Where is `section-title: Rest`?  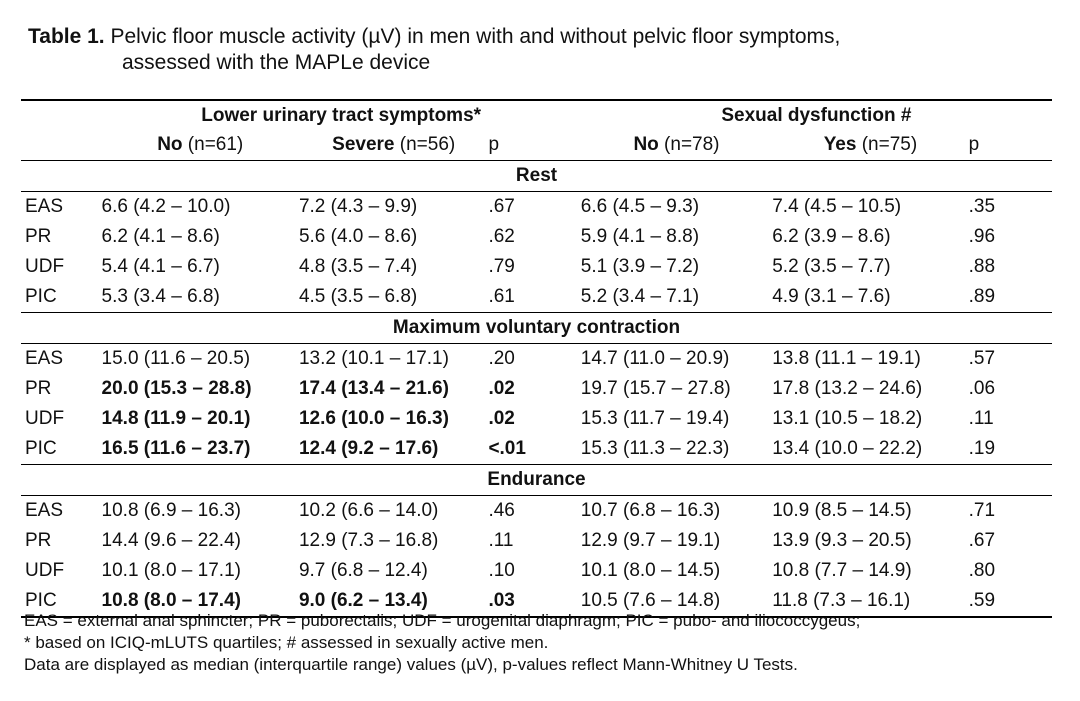
section-title: Rest is located at coordinates (536, 176).